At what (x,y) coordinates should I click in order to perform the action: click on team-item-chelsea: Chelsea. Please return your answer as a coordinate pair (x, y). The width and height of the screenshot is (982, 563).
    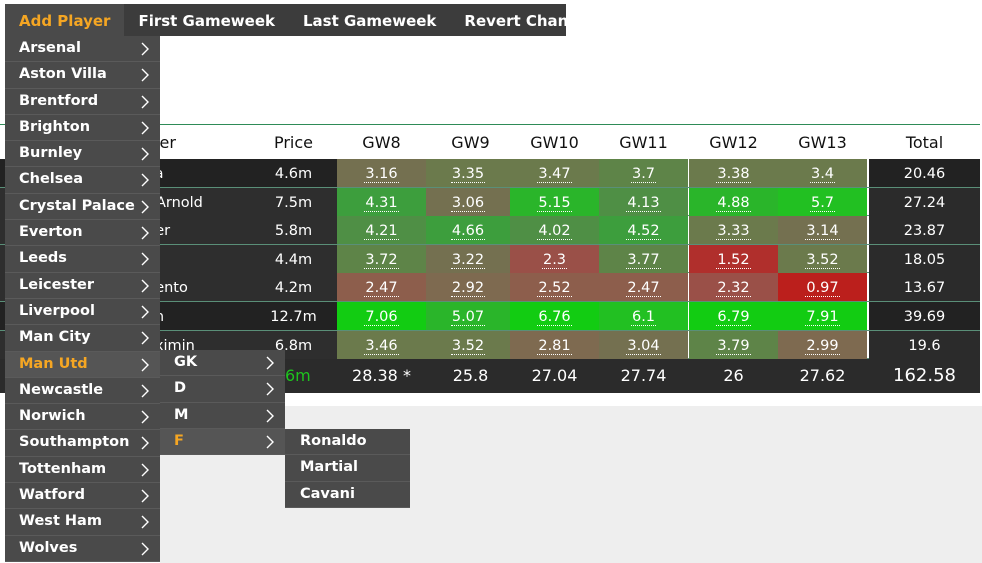
    Looking at the image, I should click on (82, 180).